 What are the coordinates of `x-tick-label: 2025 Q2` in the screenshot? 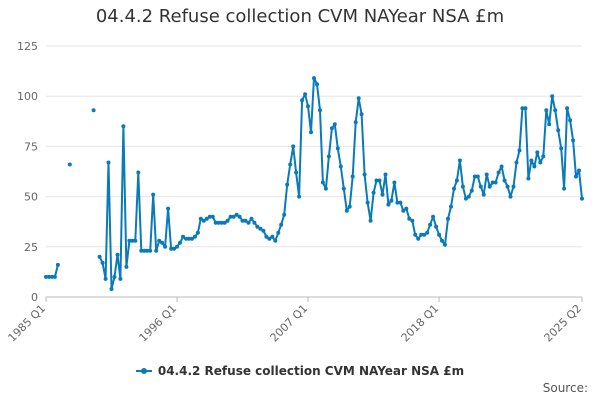 It's located at (563, 323).